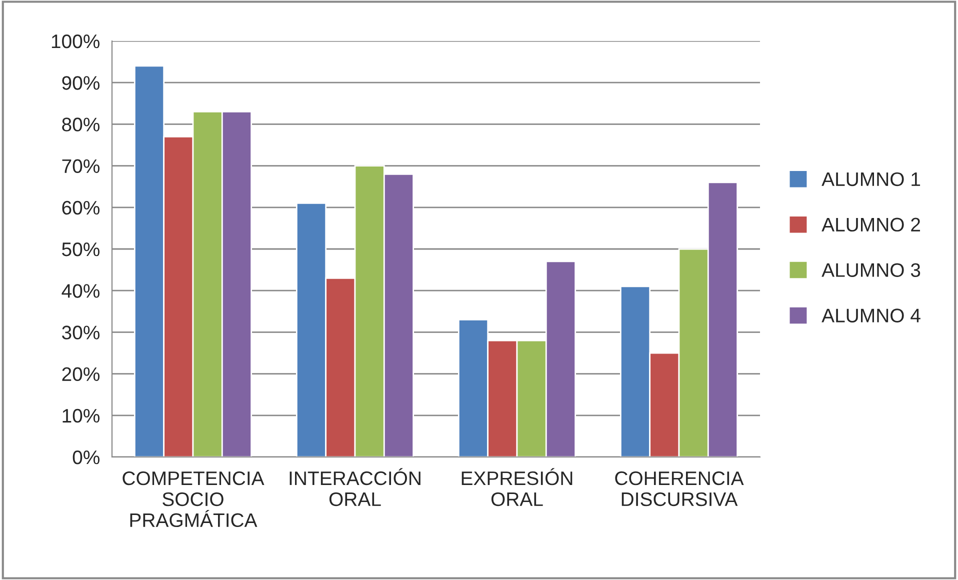  Describe the element at coordinates (871, 225) in the screenshot. I see `legend-label: ALUMNO 2` at that location.